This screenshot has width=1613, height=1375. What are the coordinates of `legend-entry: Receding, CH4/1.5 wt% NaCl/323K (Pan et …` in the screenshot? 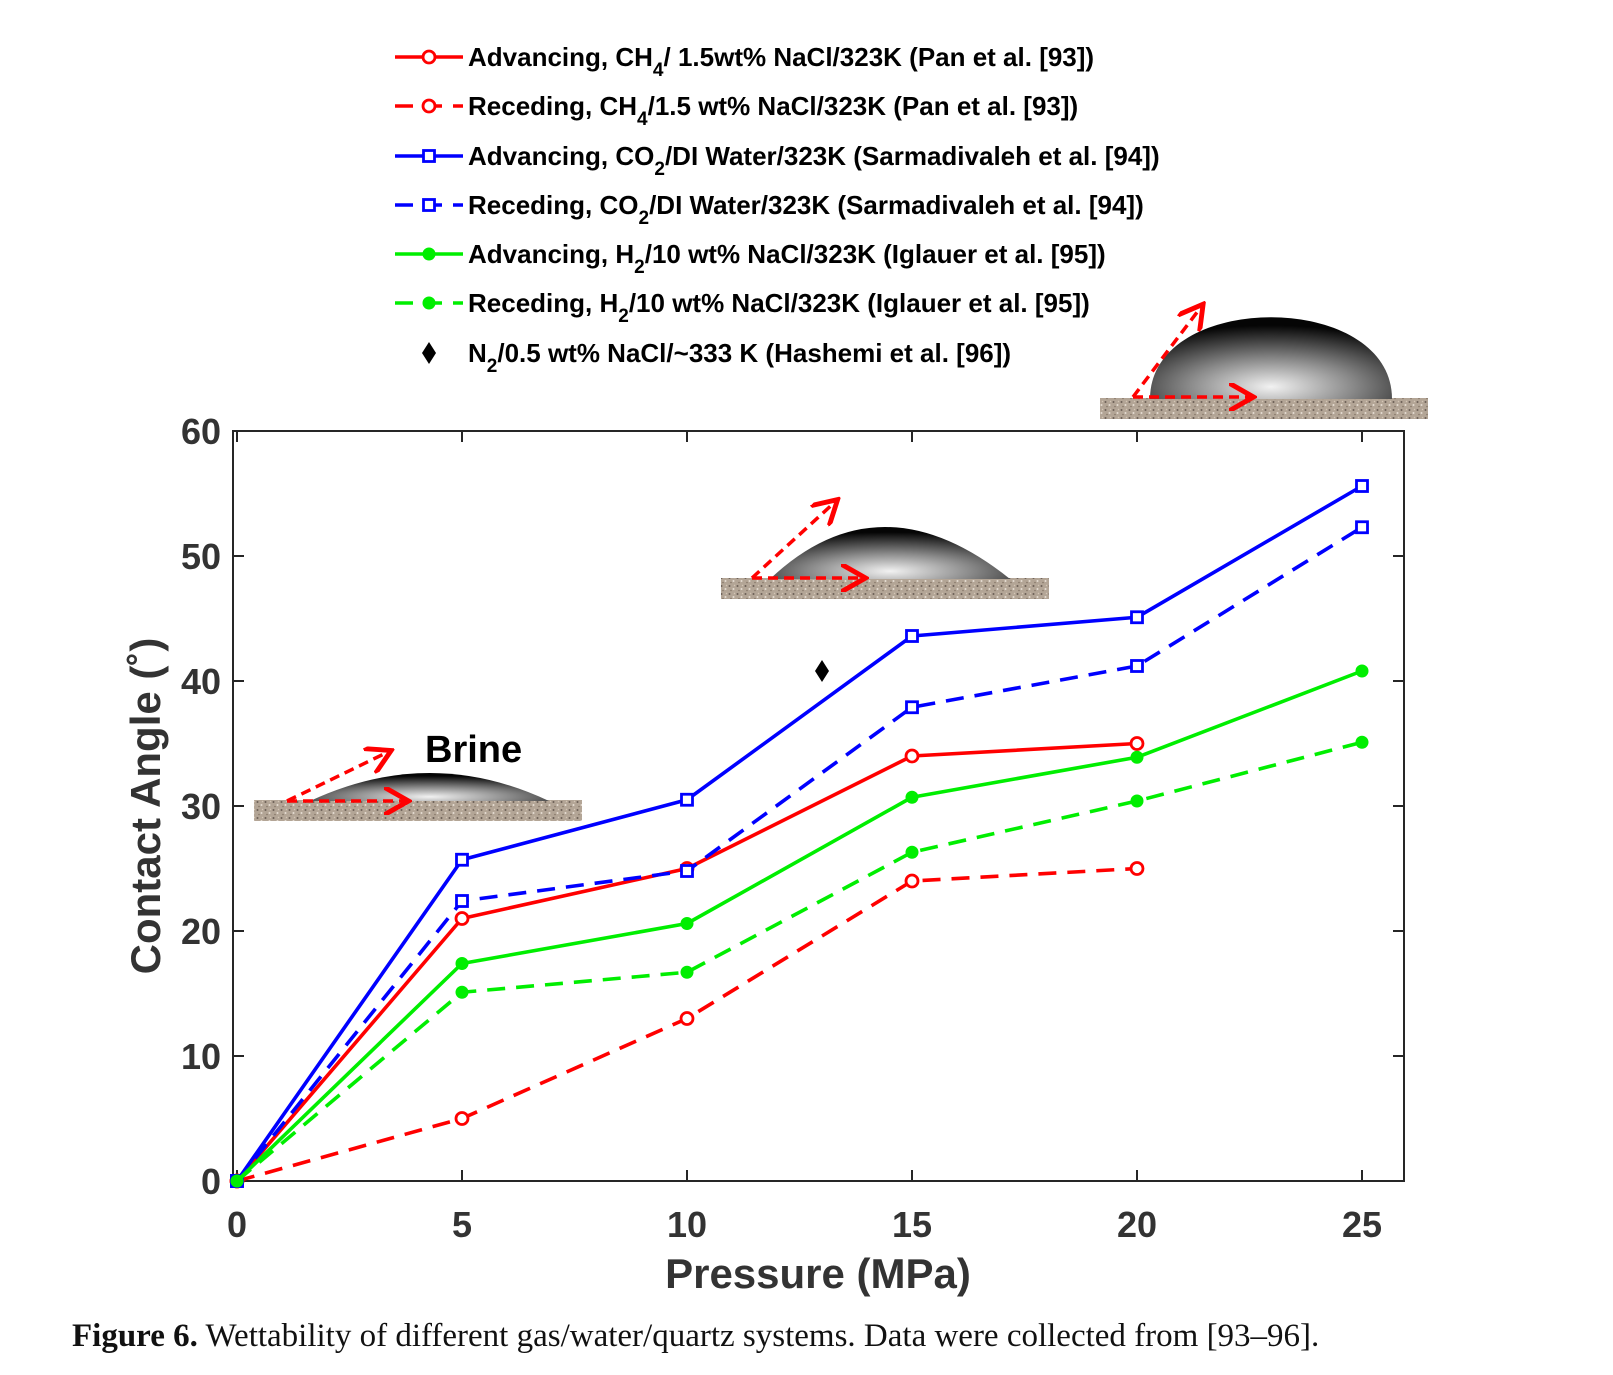 It's located at (736, 110).